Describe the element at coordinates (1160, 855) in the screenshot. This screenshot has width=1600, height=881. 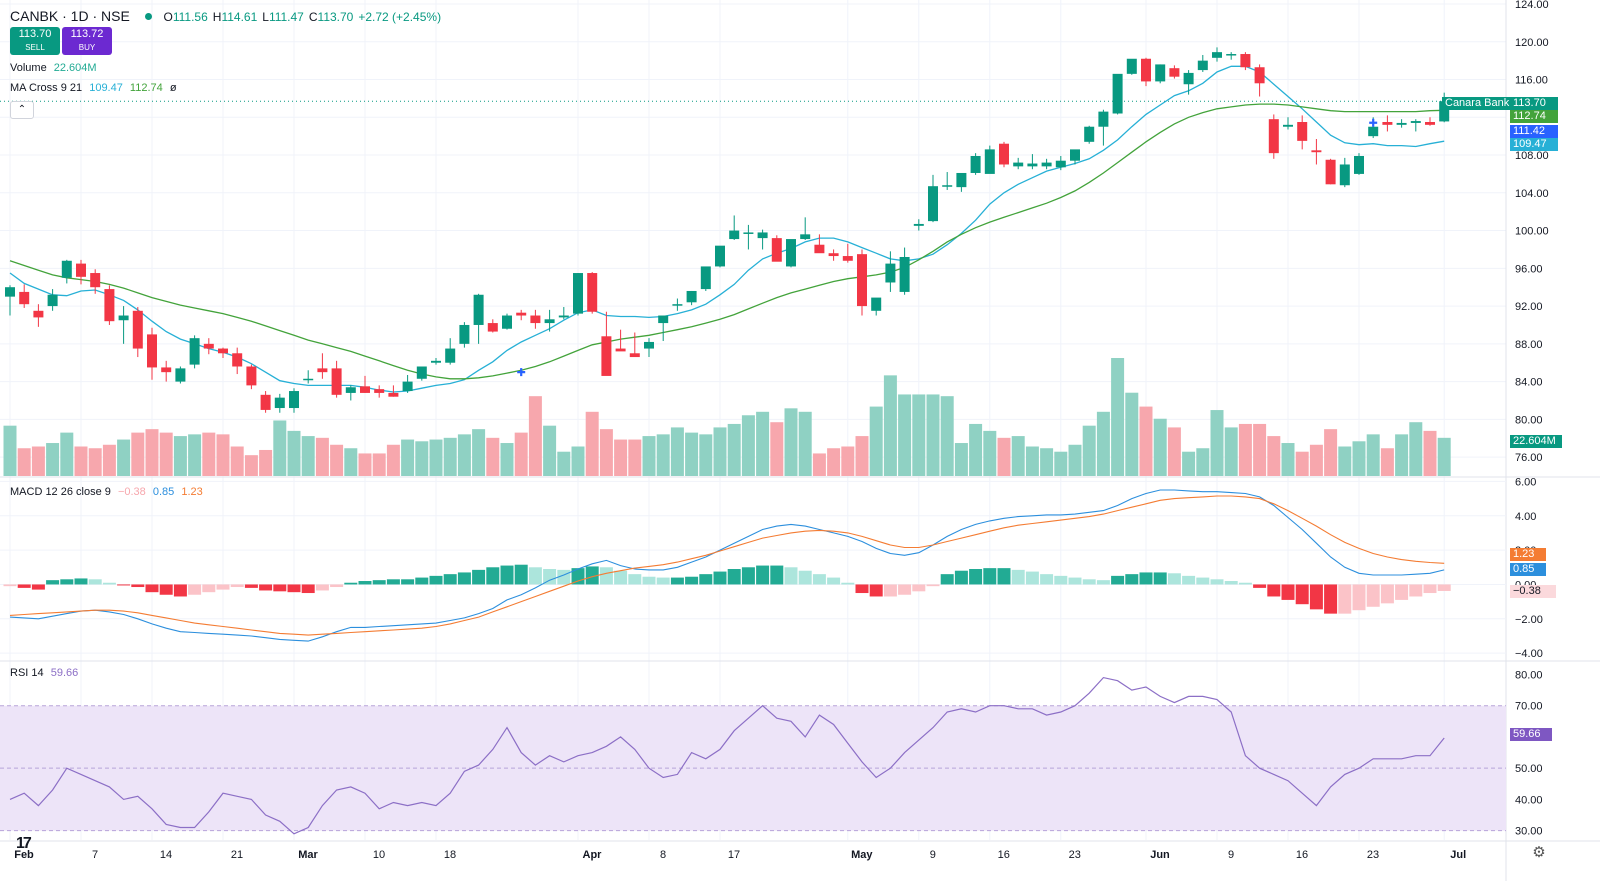
I see `time-axis-tick-label: Jun` at that location.